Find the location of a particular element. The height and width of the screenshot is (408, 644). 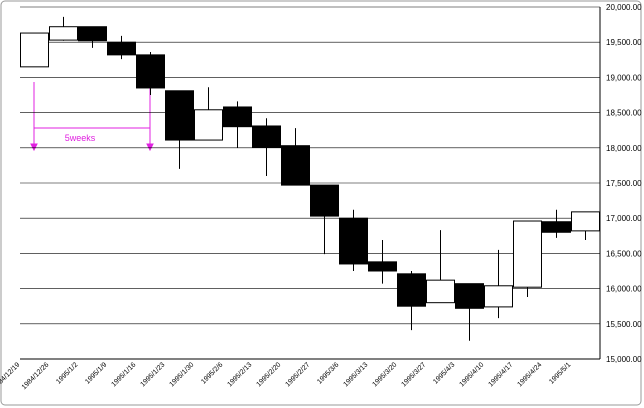

x-tick-label: 1984/12/19 is located at coordinates (10, 376).